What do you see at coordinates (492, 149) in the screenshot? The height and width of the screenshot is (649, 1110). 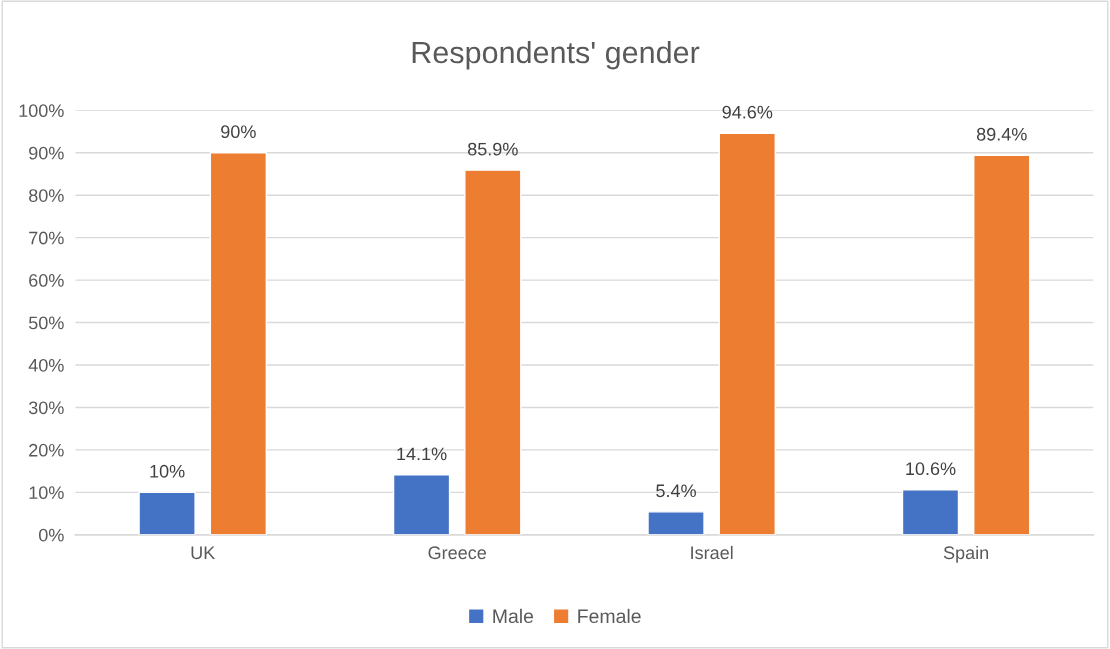 I see `data-label: 85.9%` at bounding box center [492, 149].